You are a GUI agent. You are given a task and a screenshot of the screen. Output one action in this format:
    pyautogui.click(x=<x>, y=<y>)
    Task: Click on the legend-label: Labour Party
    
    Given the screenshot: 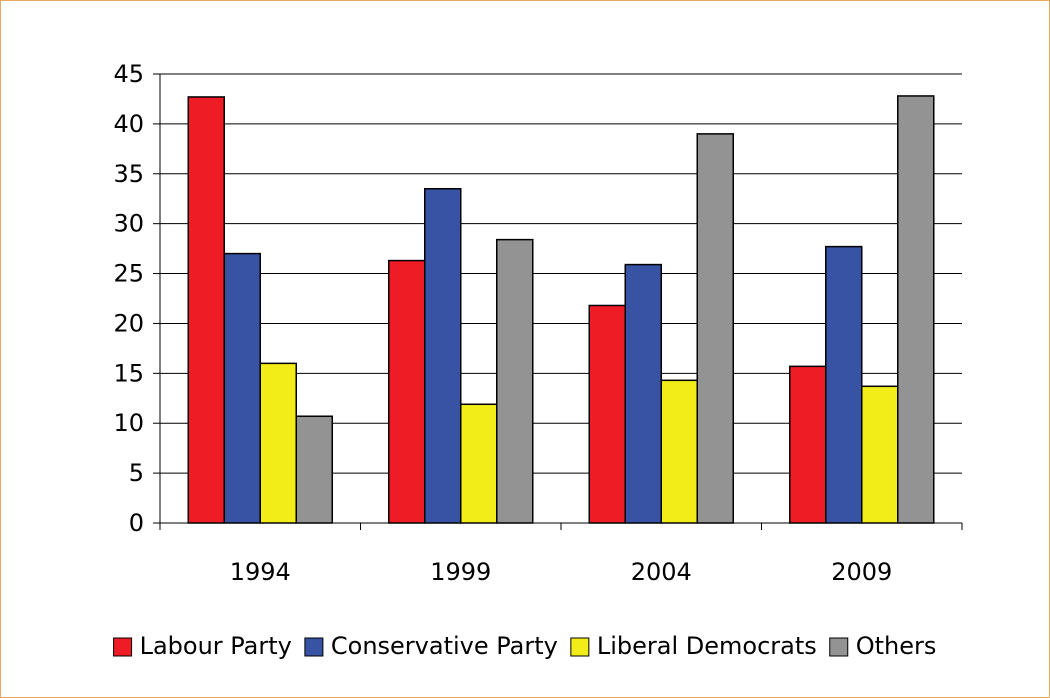 What is the action you would take?
    pyautogui.click(x=216, y=646)
    